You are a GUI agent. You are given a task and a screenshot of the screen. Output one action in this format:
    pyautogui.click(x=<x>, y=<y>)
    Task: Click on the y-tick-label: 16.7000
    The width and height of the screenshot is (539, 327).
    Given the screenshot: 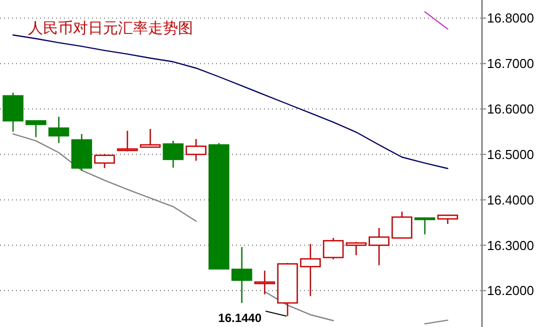 What is the action you would take?
    pyautogui.click(x=510, y=64)
    